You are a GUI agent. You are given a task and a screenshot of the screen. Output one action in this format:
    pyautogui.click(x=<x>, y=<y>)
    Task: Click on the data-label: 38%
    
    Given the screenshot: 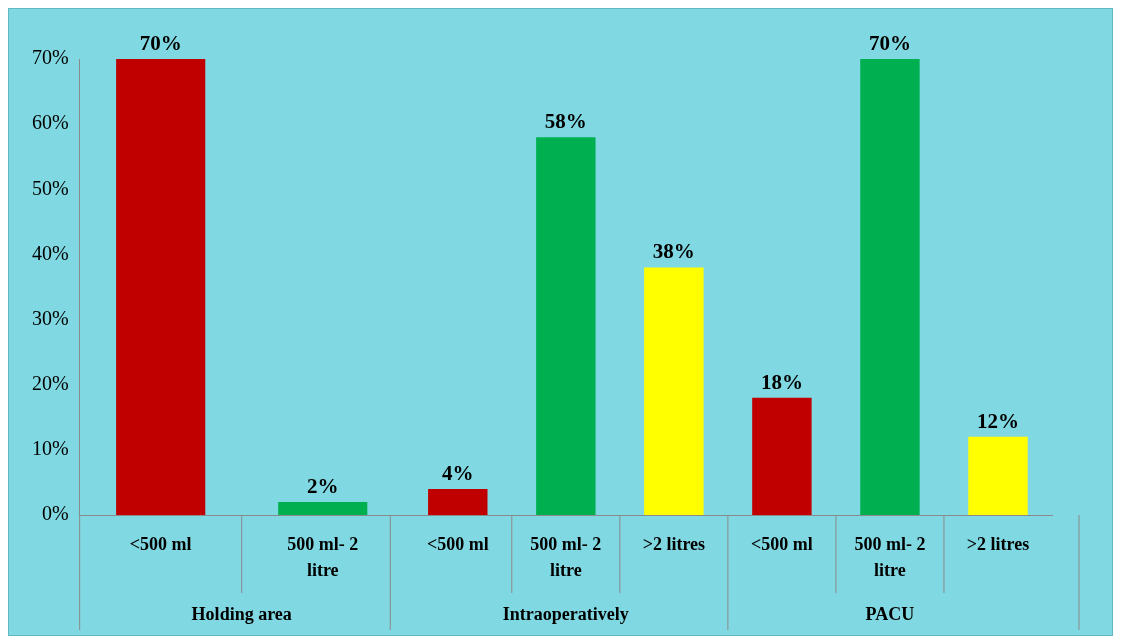 What is the action you would take?
    pyautogui.click(x=673, y=251)
    